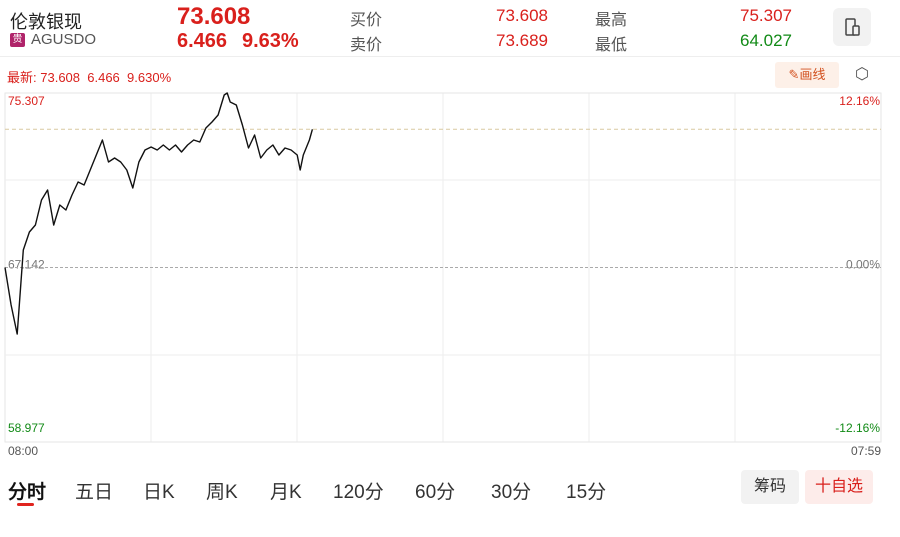 The image size is (900, 537). What do you see at coordinates (866, 451) in the screenshot?
I see `x-tick-label: 07:59` at bounding box center [866, 451].